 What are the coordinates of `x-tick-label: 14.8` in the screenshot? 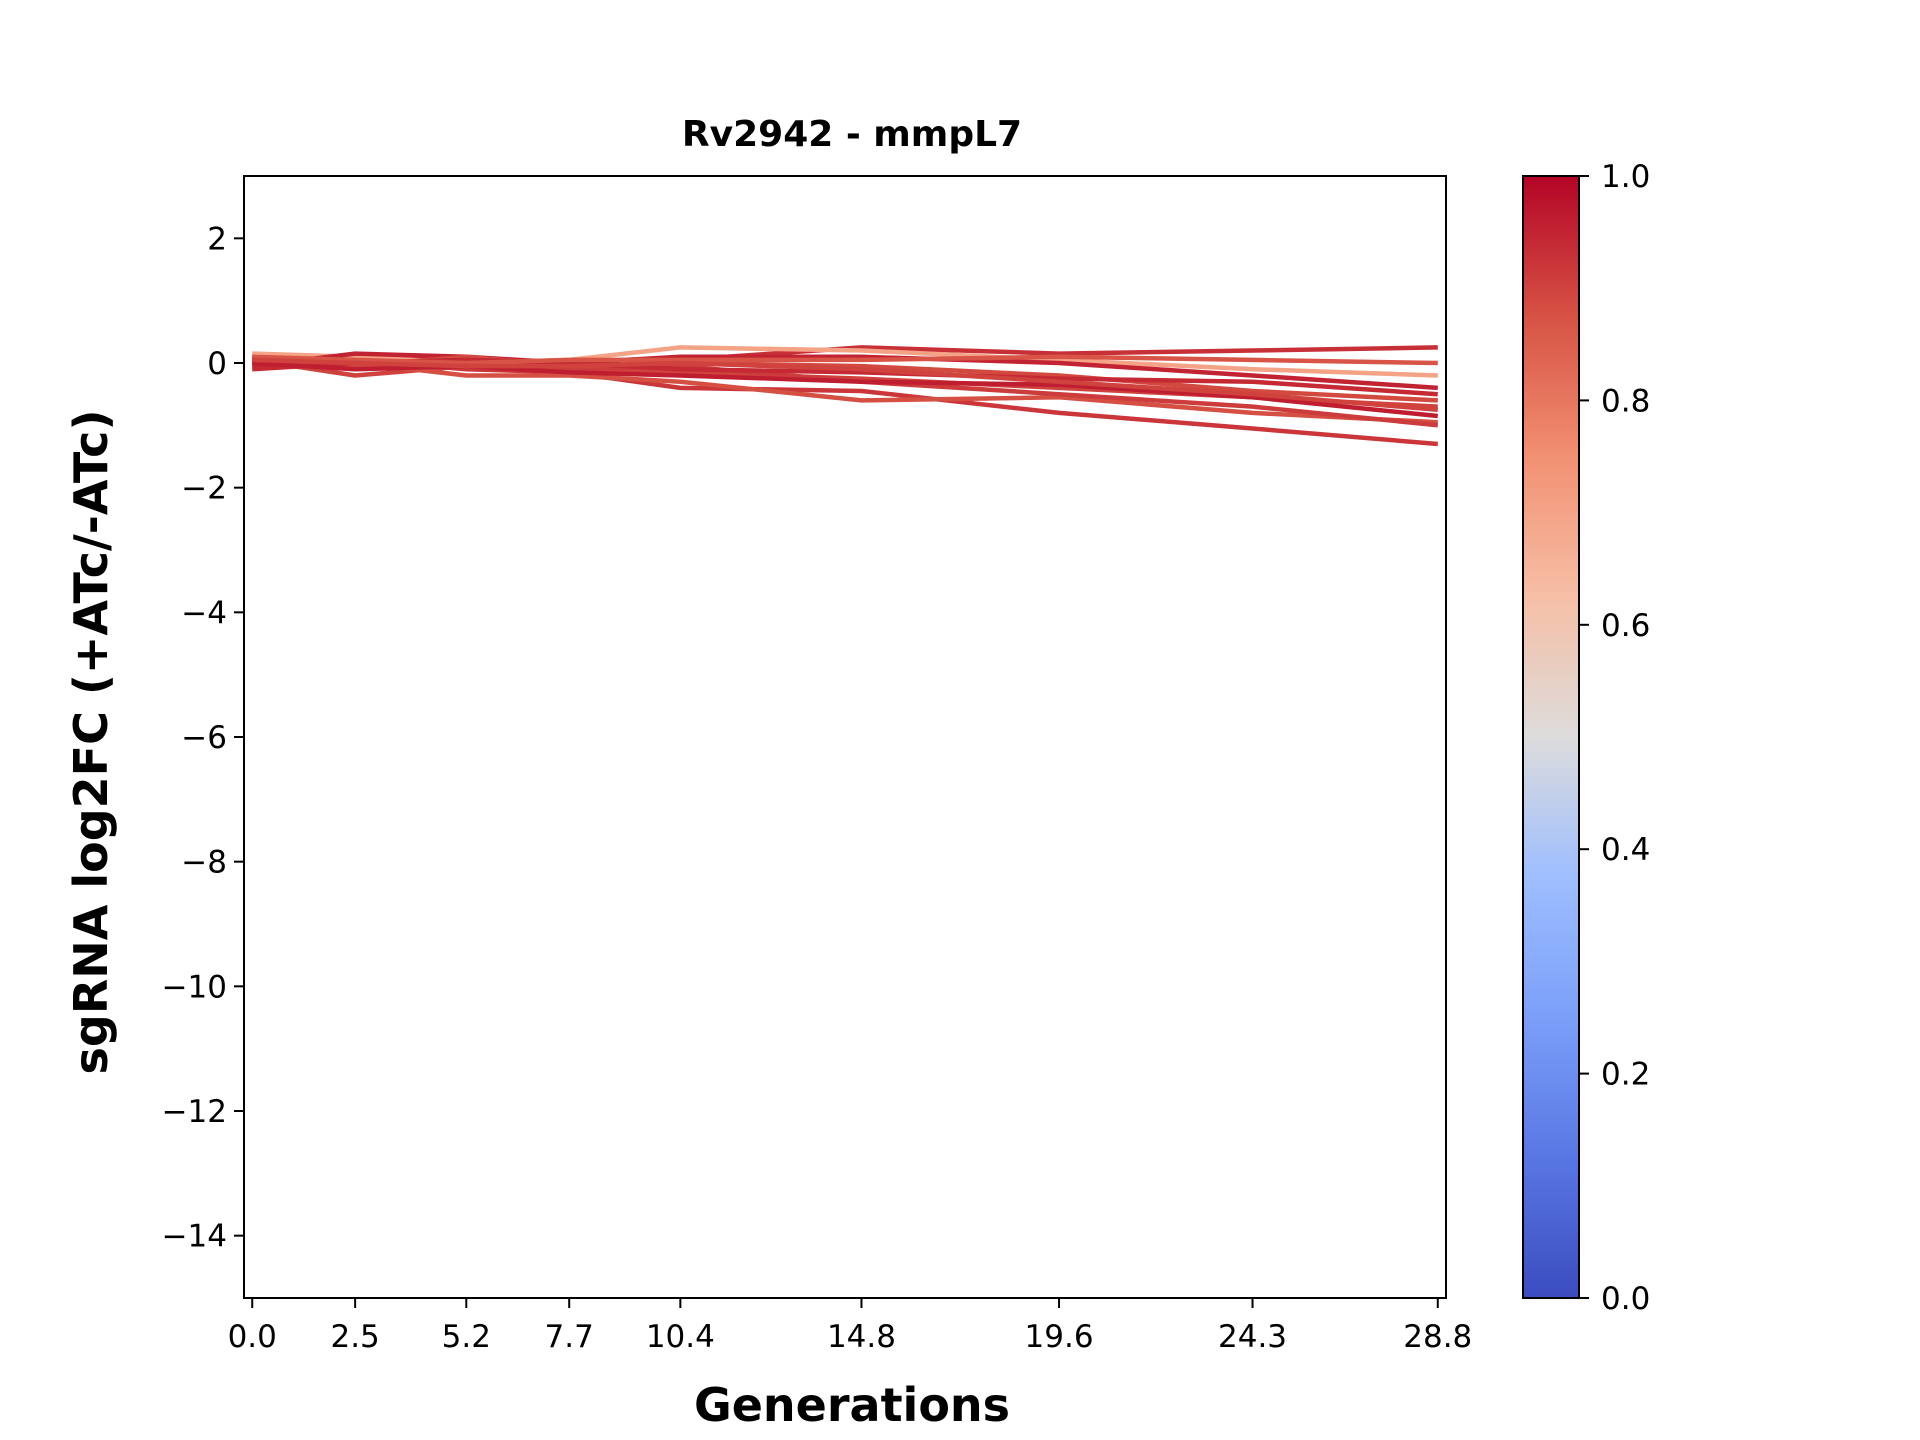 It's located at (861, 1337).